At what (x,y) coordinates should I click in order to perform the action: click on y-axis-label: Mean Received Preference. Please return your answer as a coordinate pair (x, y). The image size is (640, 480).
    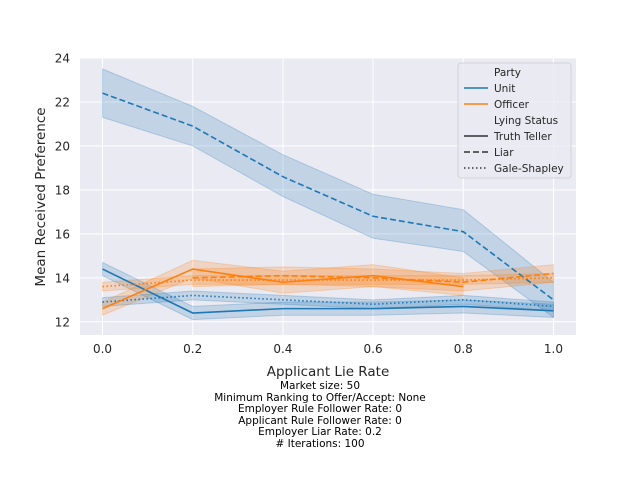
    Looking at the image, I should click on (41, 196).